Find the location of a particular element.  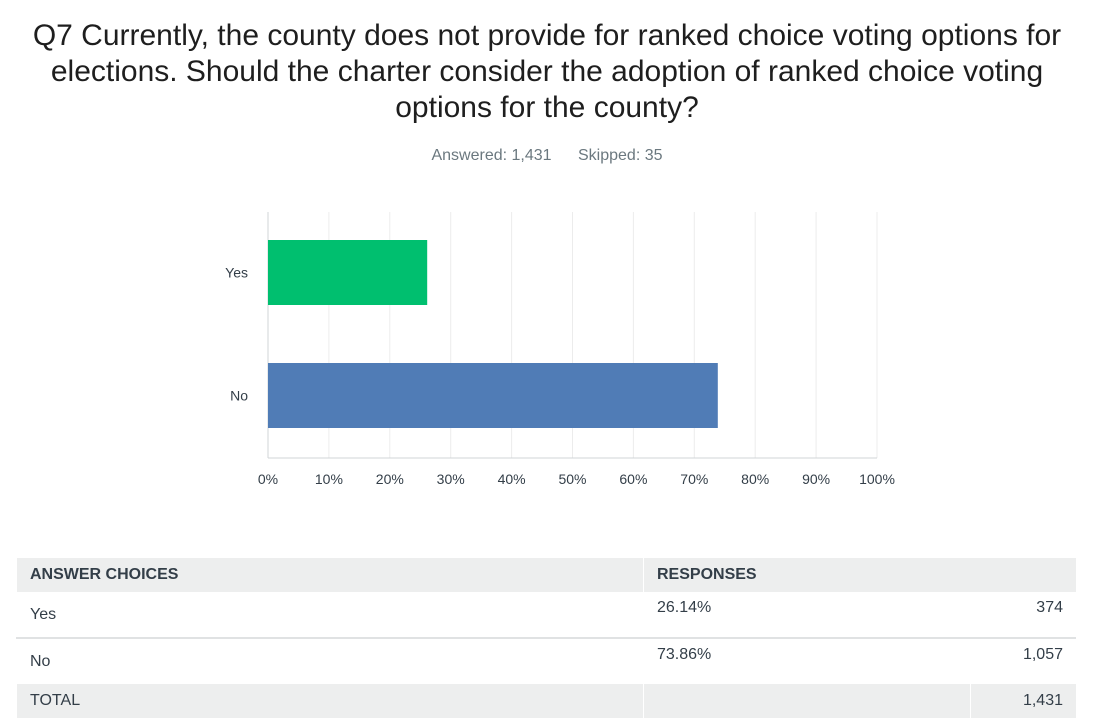

skipped-count: Skipped: 35 is located at coordinates (620, 155).